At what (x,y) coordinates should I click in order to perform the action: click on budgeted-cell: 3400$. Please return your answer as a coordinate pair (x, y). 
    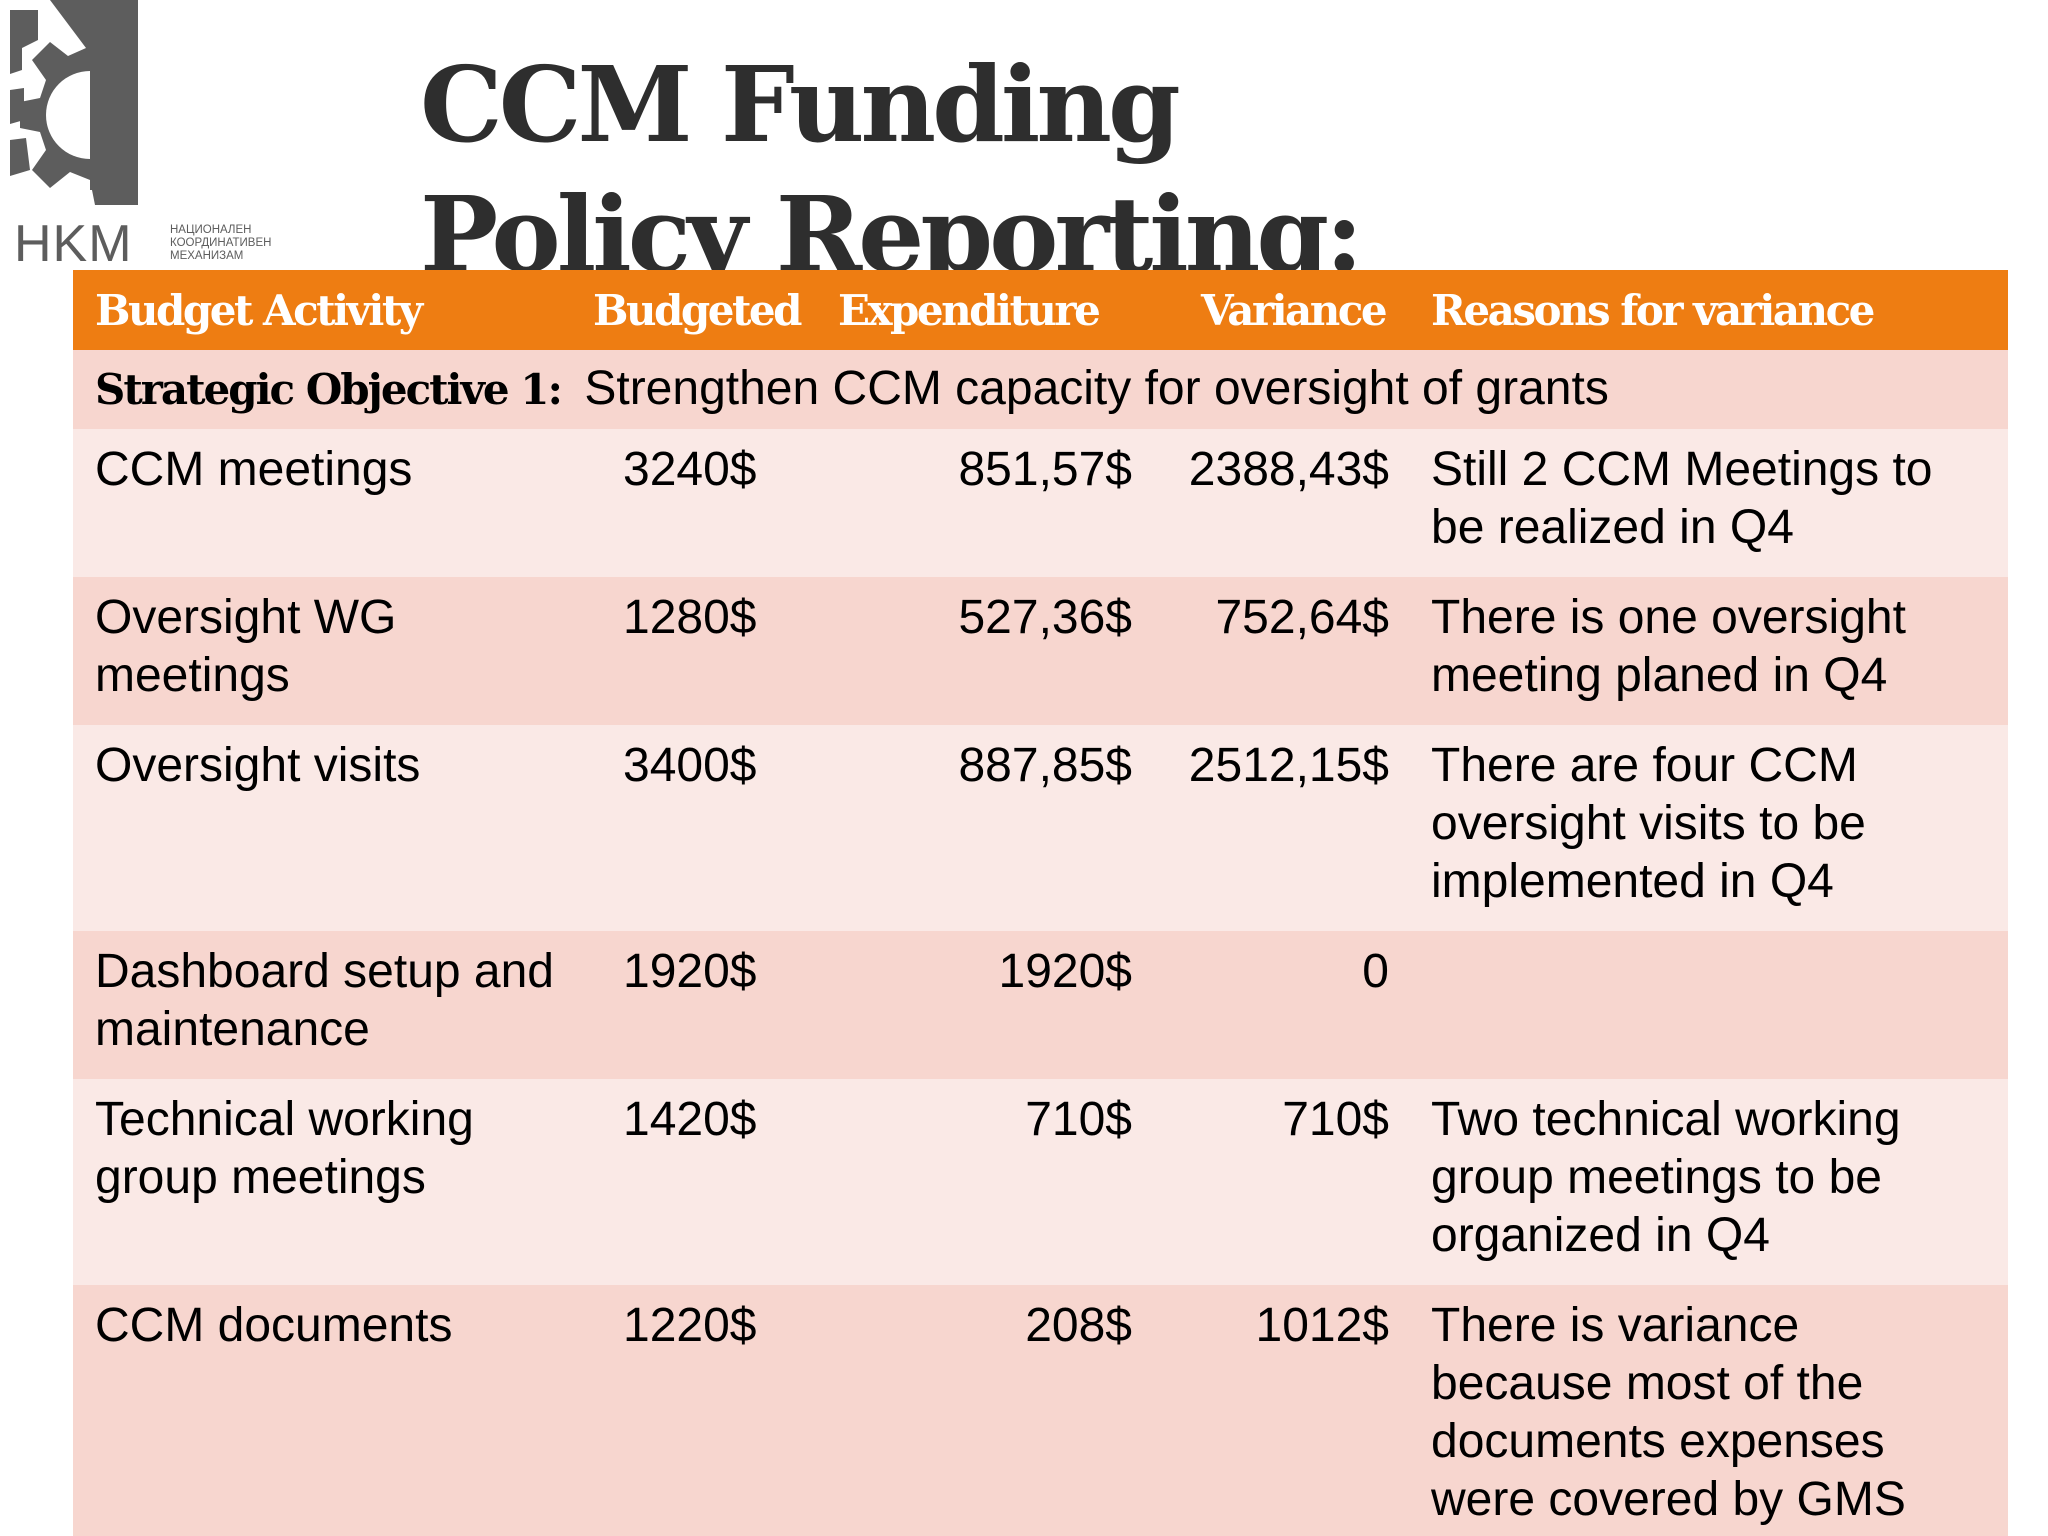
    Looking at the image, I should click on (715, 828).